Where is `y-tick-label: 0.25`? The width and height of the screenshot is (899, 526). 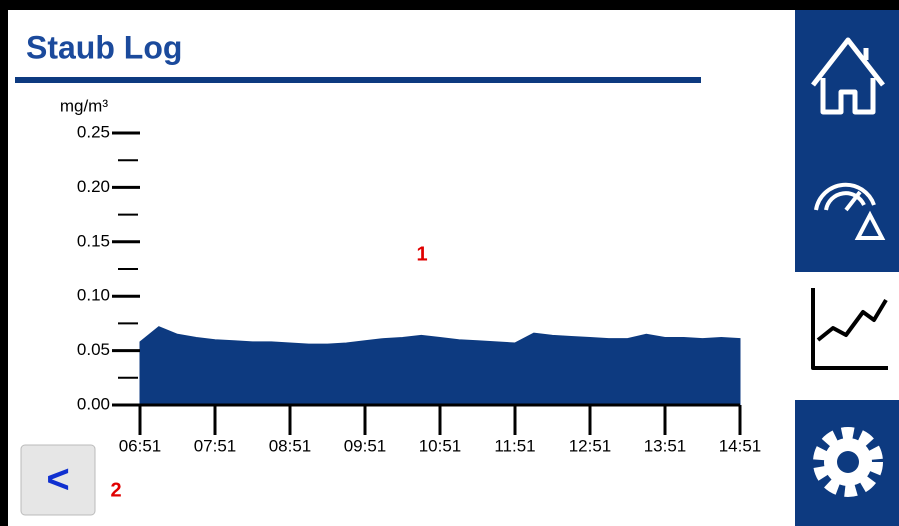
y-tick-label: 0.25 is located at coordinates (93, 131).